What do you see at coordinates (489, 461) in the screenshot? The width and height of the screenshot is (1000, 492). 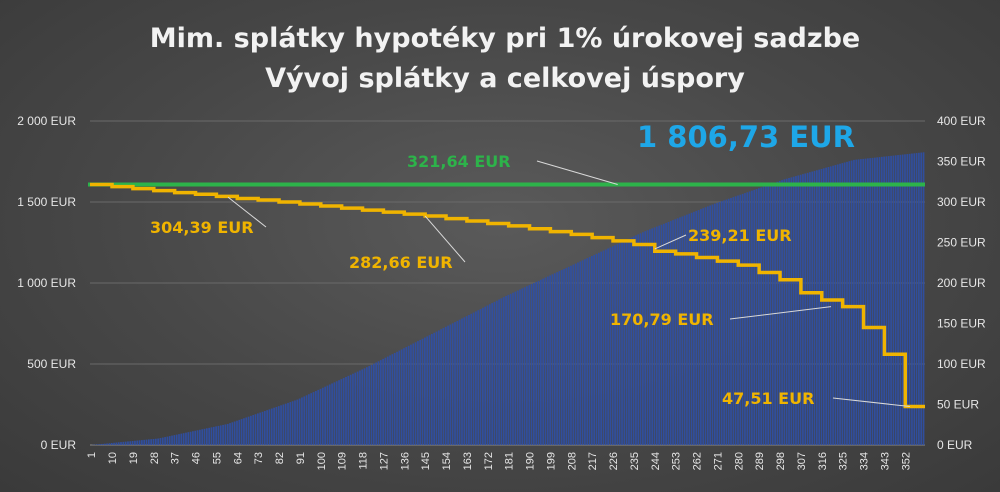 I see `x-axis-tick-label: 172` at bounding box center [489, 461].